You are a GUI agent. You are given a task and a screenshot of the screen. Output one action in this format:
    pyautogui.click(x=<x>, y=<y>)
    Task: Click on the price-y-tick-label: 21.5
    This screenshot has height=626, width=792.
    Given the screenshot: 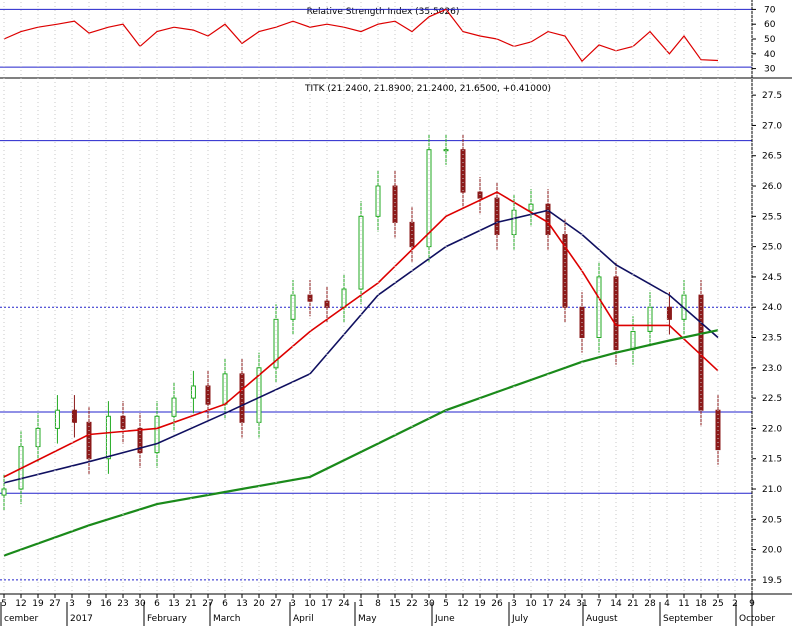 What is the action you would take?
    pyautogui.click(x=772, y=460)
    